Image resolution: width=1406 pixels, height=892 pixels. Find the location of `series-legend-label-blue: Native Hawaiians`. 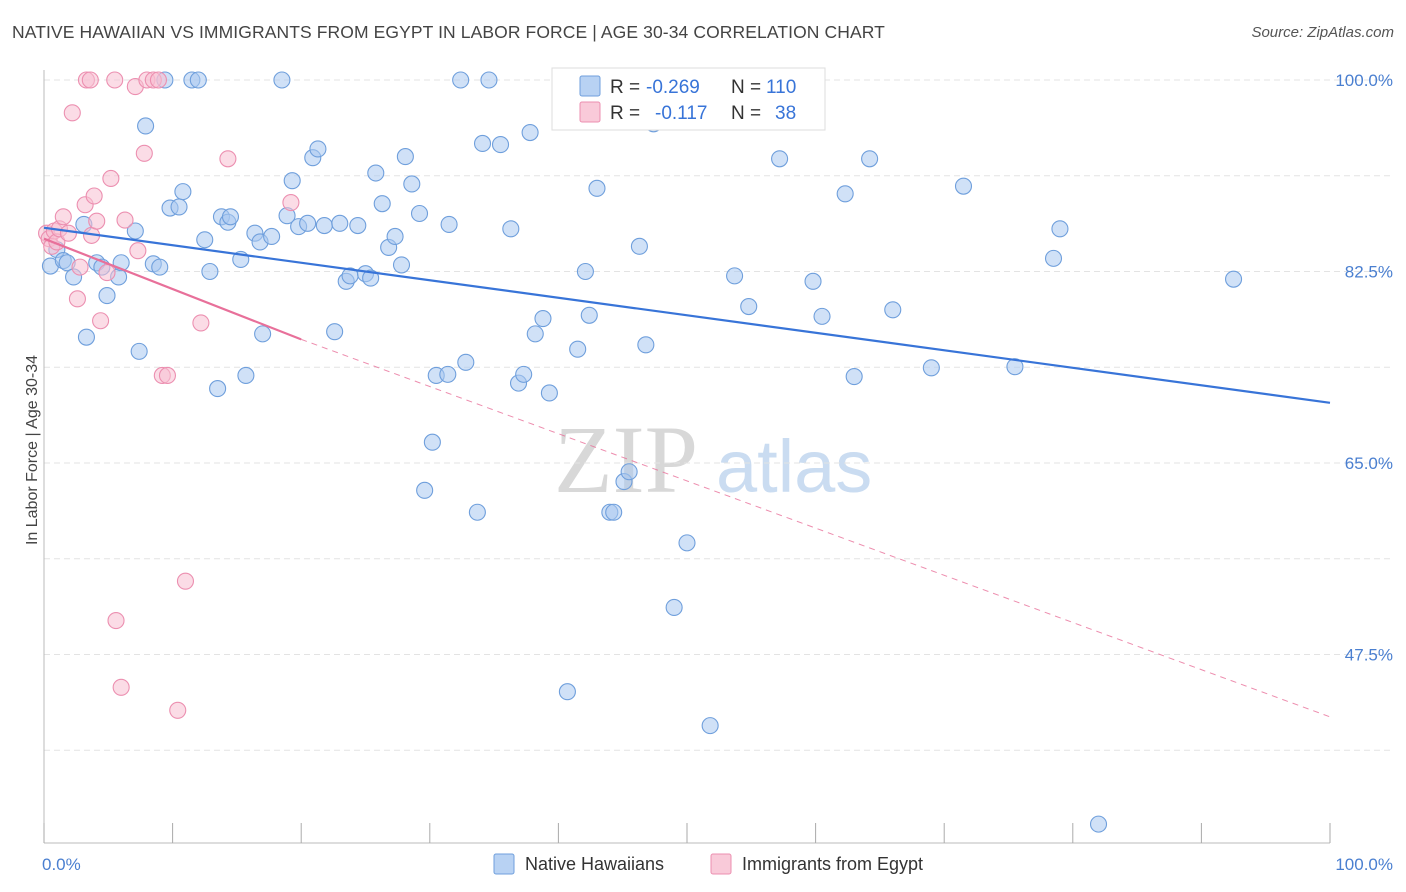

series-legend-label-blue: Native Hawaiians is located at coordinates (594, 864).